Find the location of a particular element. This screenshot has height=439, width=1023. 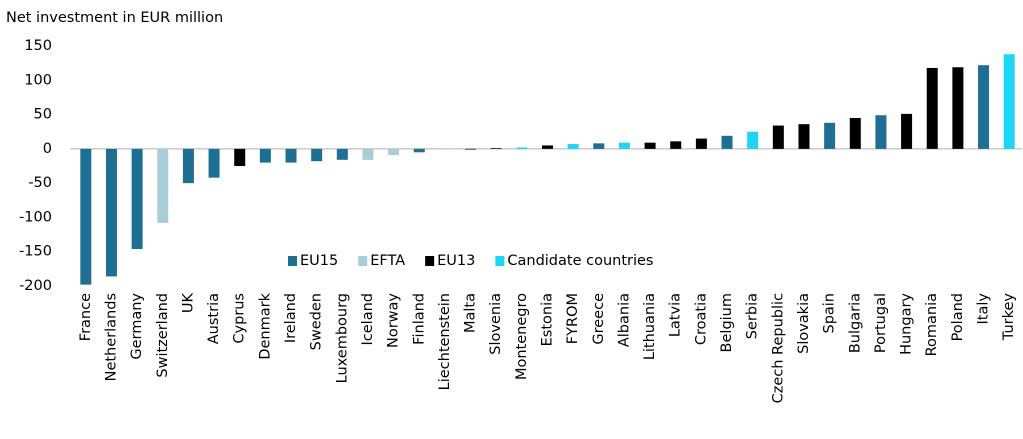

x-tick-label: Austria is located at coordinates (214, 318).